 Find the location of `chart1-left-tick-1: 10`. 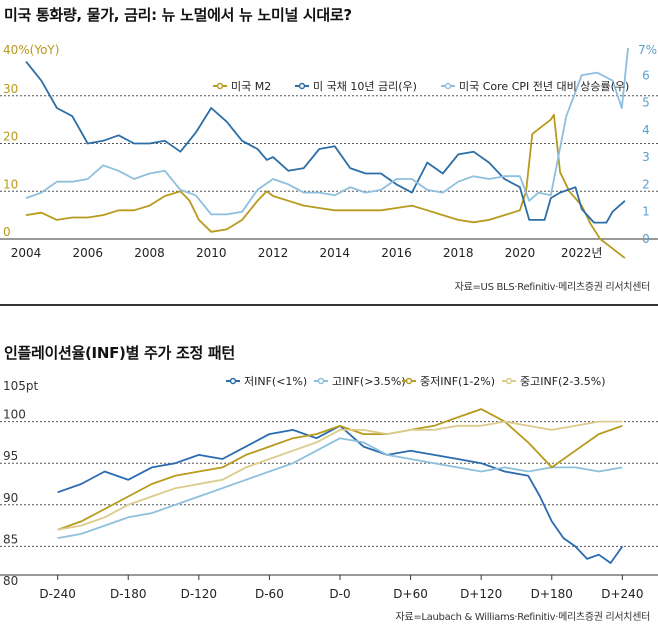

chart1-left-tick-1: 10 is located at coordinates (10, 184).